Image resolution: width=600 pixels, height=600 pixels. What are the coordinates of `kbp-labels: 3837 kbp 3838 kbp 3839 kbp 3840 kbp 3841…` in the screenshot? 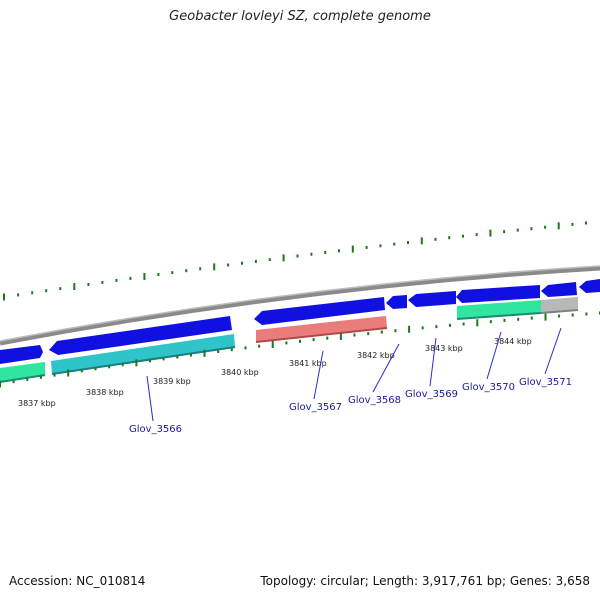 It's located at (275, 372).